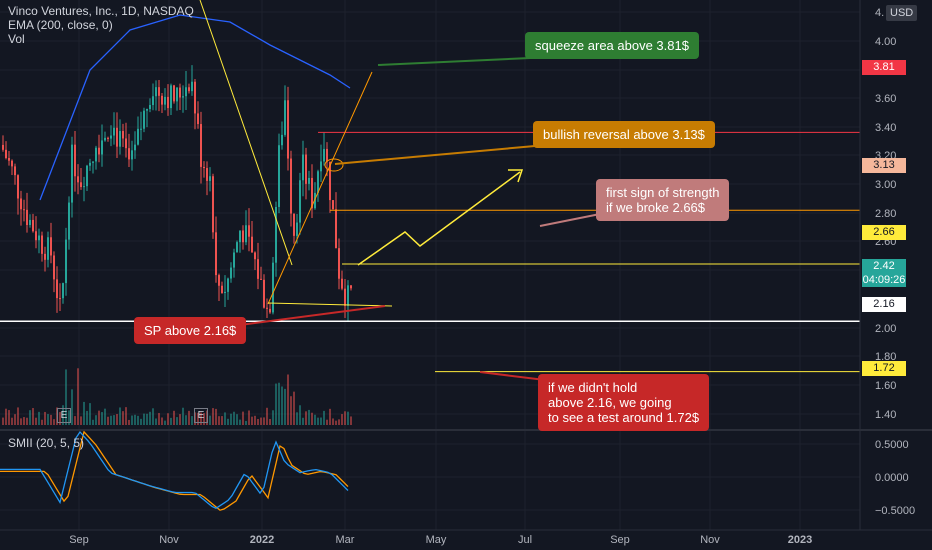 The width and height of the screenshot is (932, 550). What do you see at coordinates (101, 11) in the screenshot?
I see `symbol-title: Vinco Ventures, Inc., 1D, NASDAQ` at bounding box center [101, 11].